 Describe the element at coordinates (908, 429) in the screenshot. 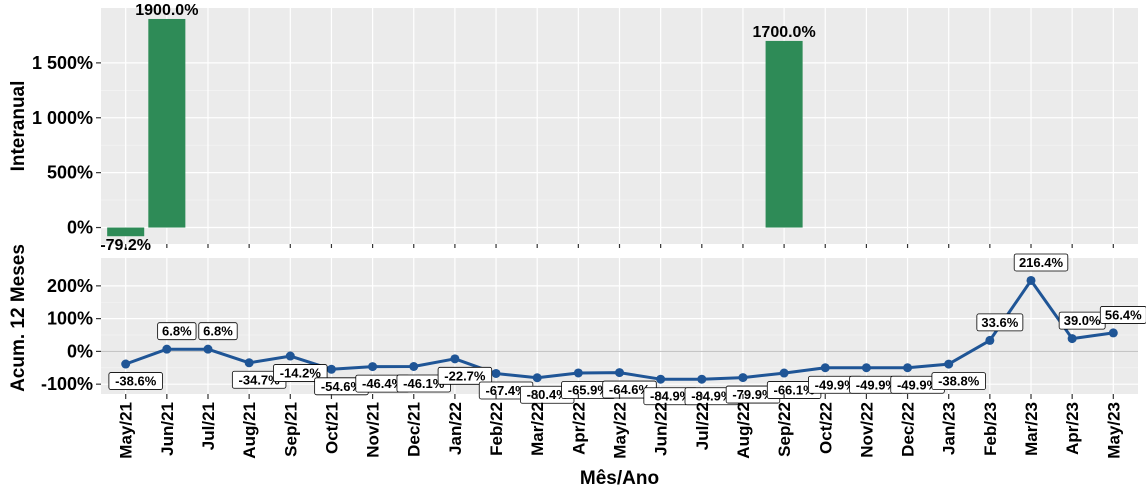

I see `xtick-label: Dec/22` at that location.